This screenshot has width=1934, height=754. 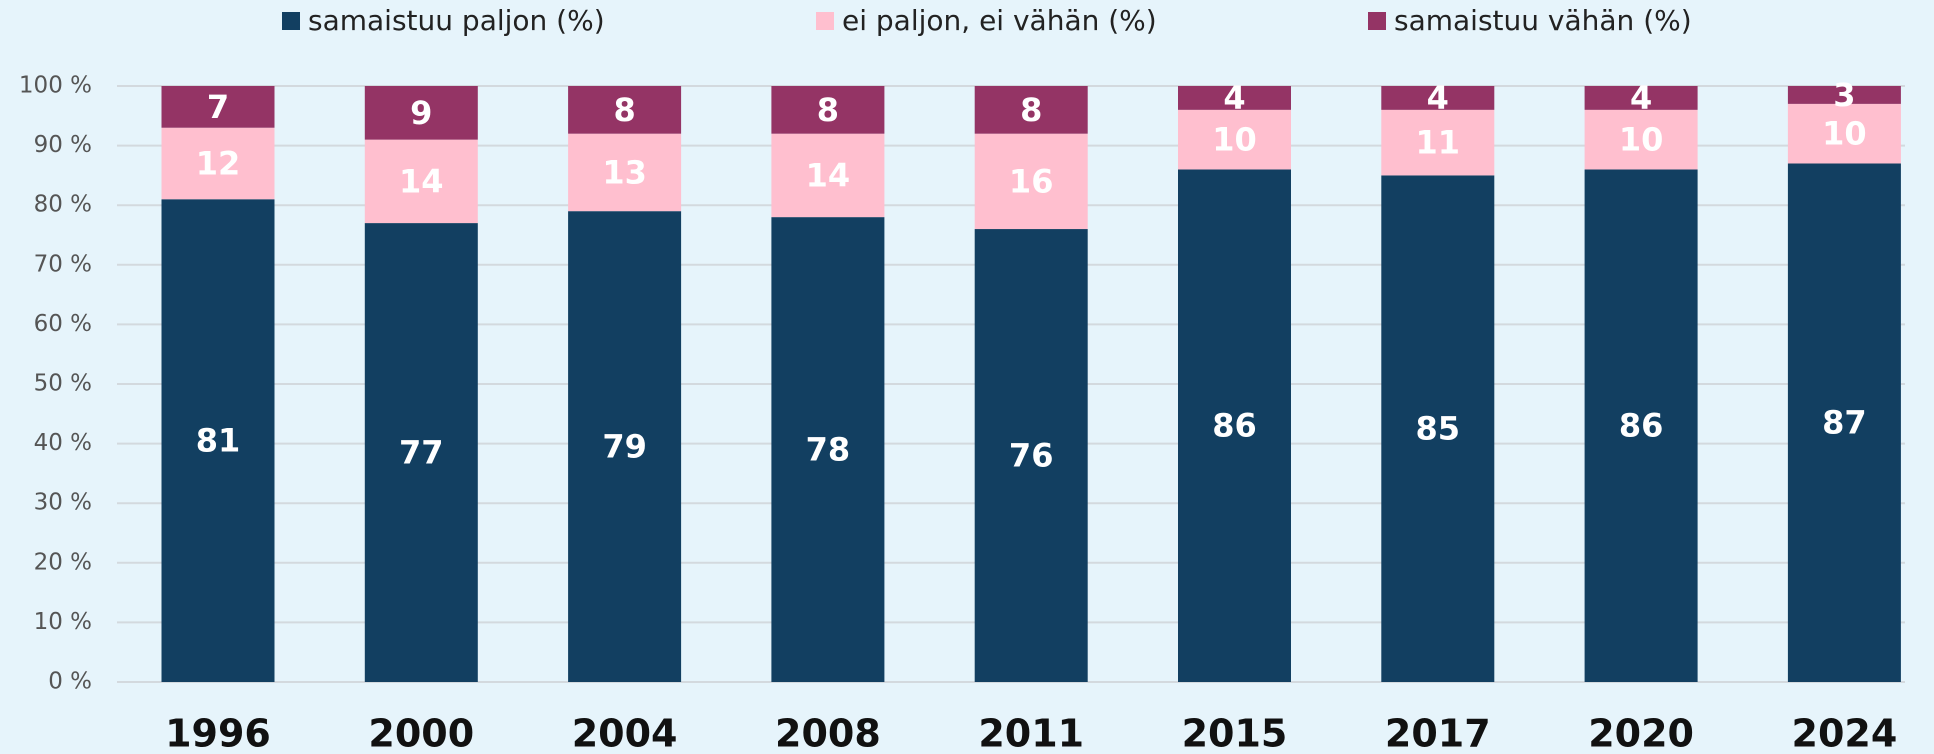 I want to click on x-tick-label: 2008, so click(x=828, y=733).